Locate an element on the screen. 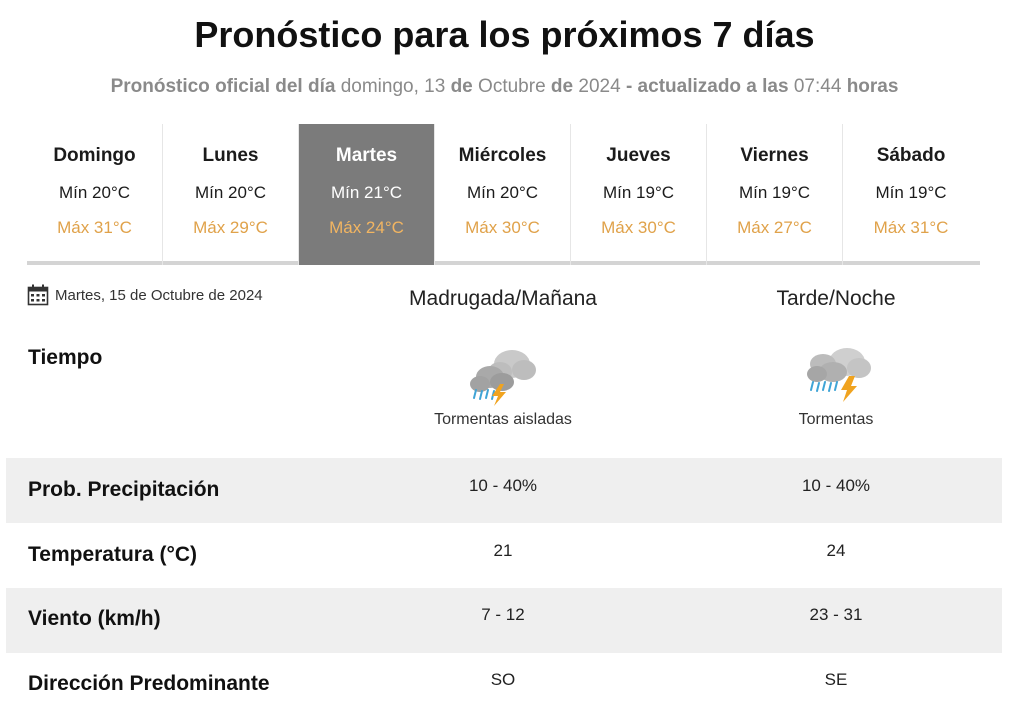 The width and height of the screenshot is (1009, 713). subtitle-weekday: domingo, 13 is located at coordinates (393, 86).